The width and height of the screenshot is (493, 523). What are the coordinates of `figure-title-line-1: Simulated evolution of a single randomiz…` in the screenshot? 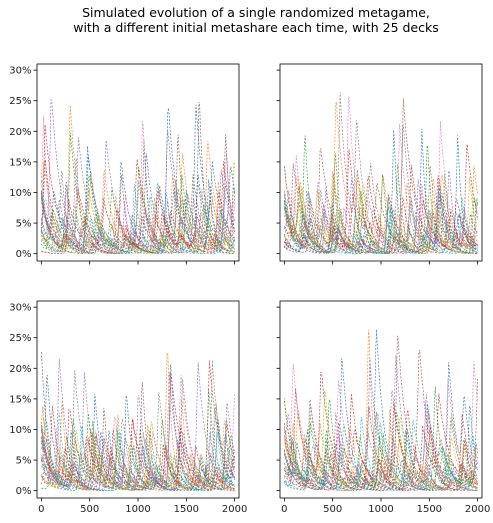 It's located at (256, 12).